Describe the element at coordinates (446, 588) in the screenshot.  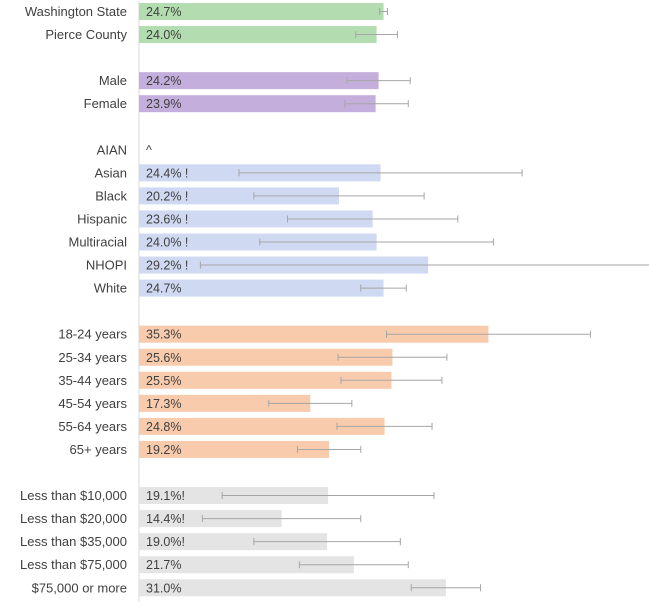
I see `error-bar-75-000-or-more` at that location.